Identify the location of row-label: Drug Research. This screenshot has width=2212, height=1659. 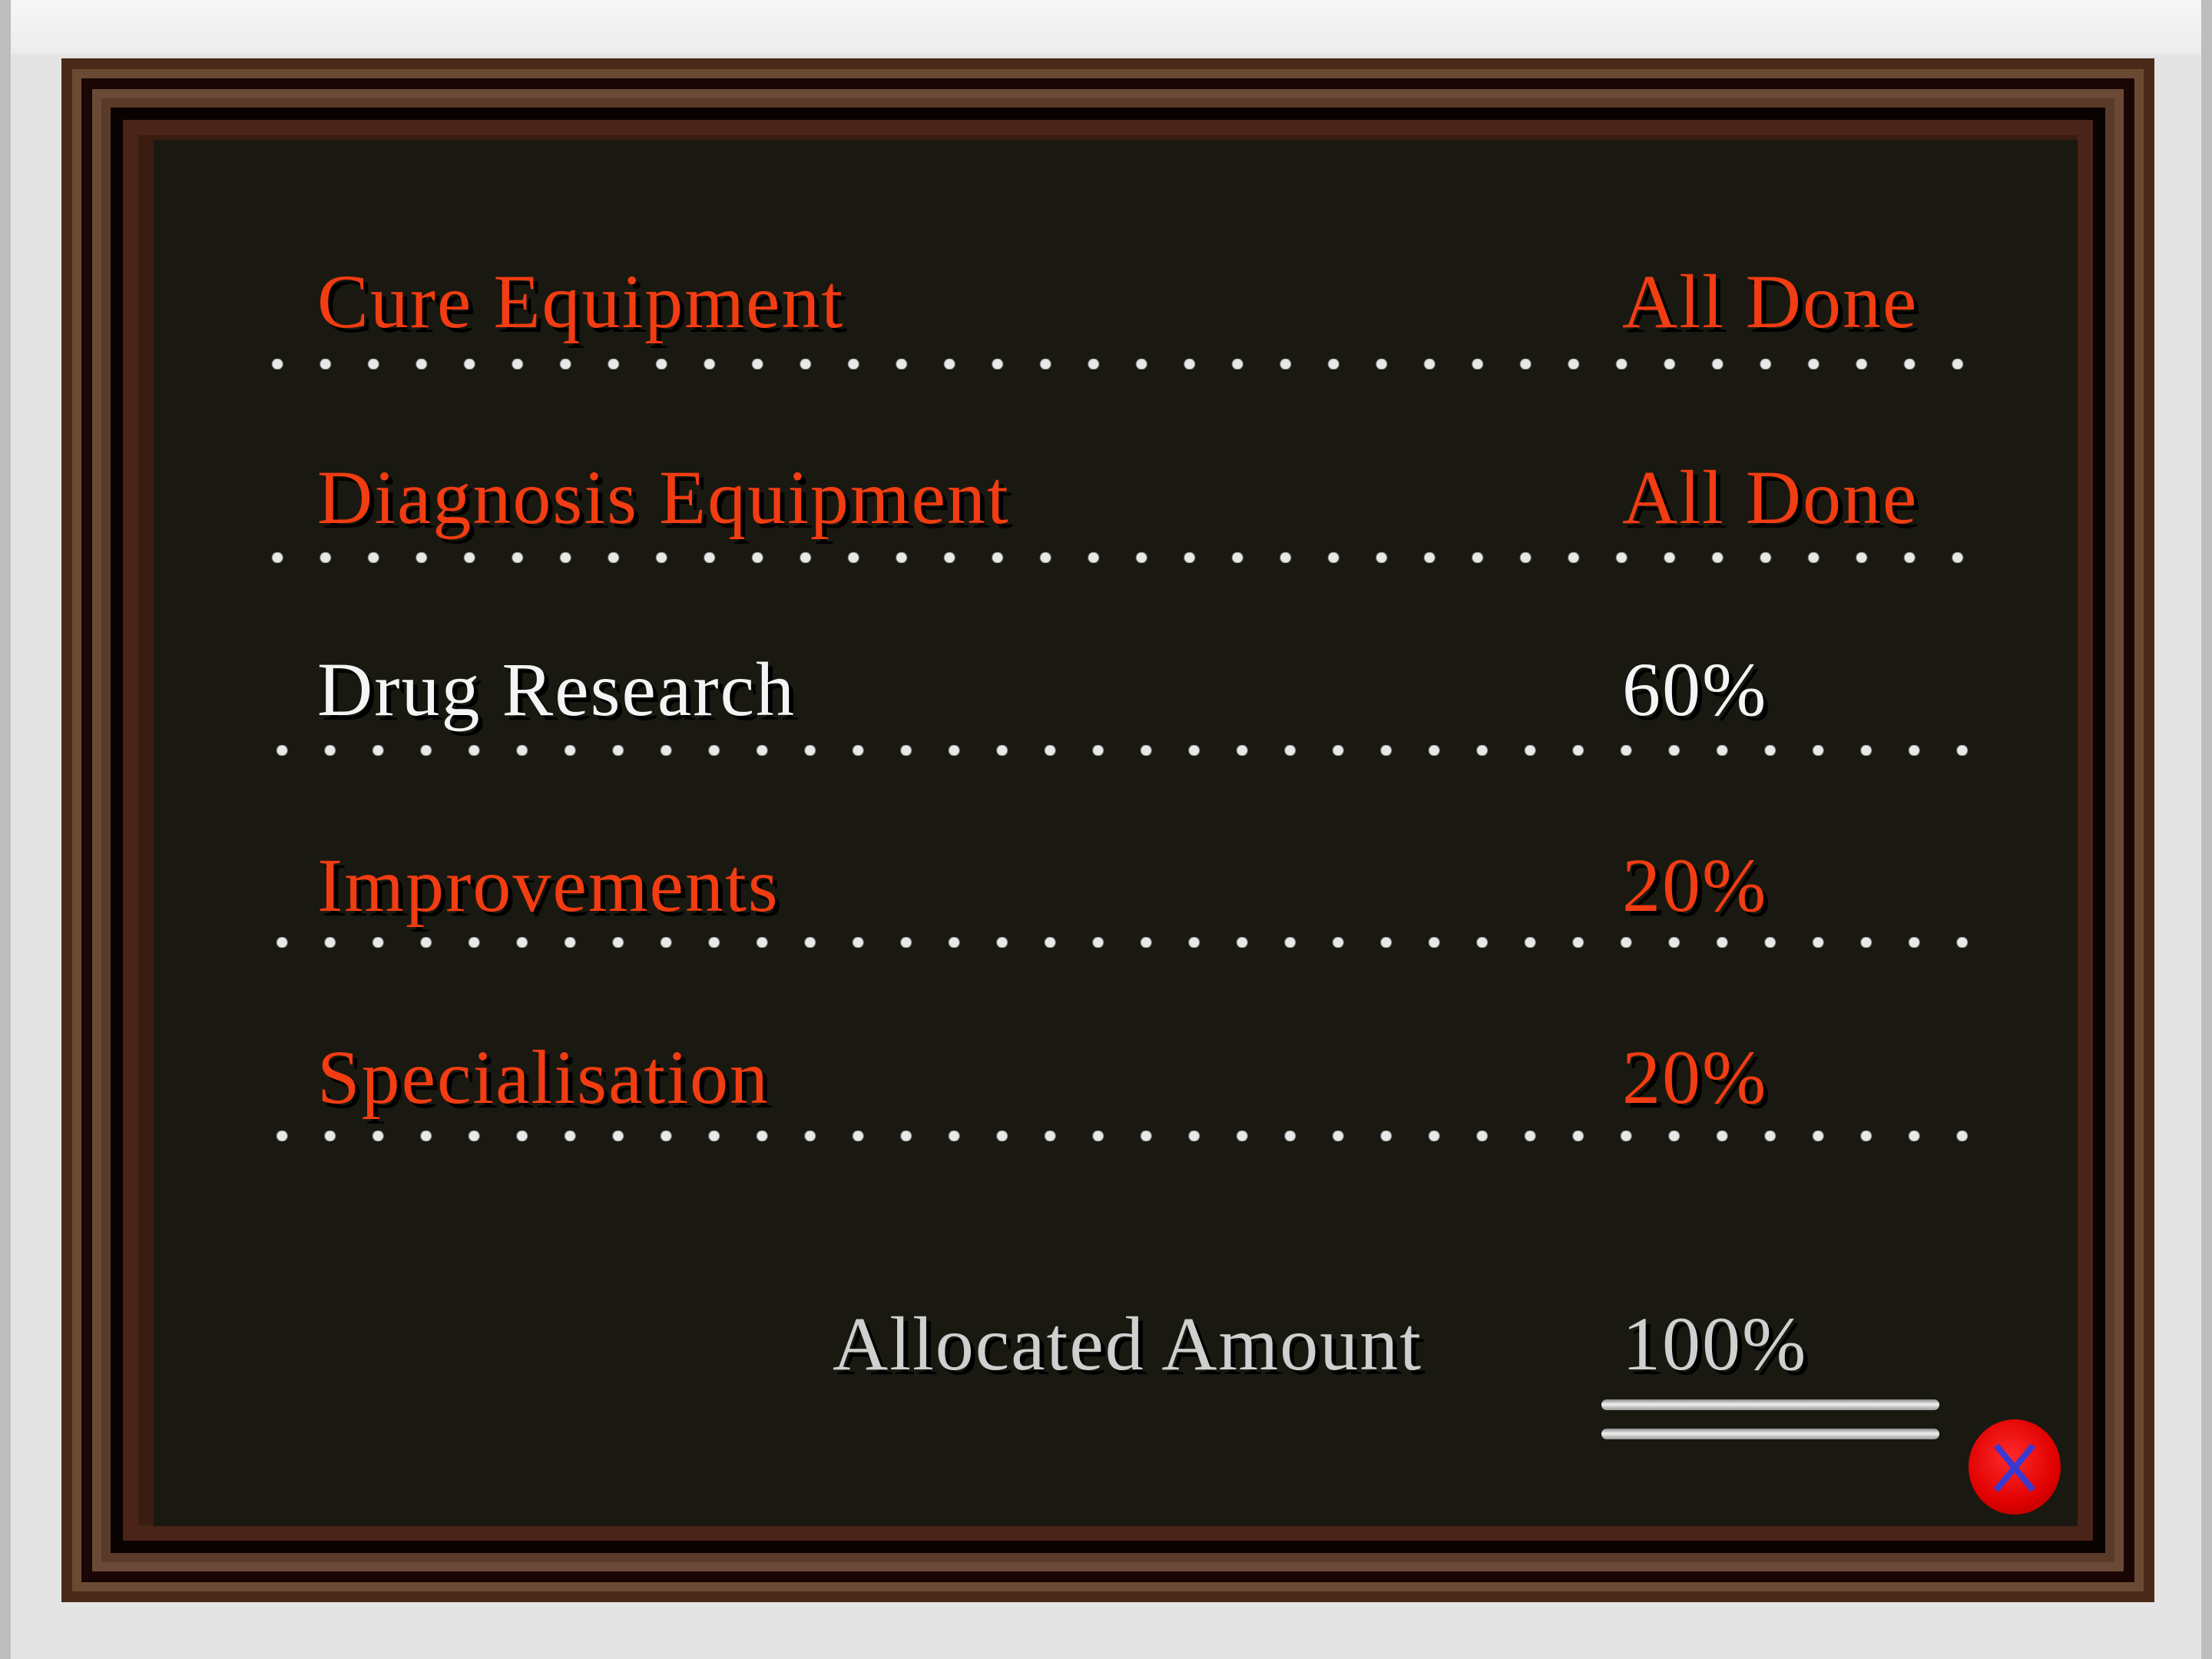
(556, 690).